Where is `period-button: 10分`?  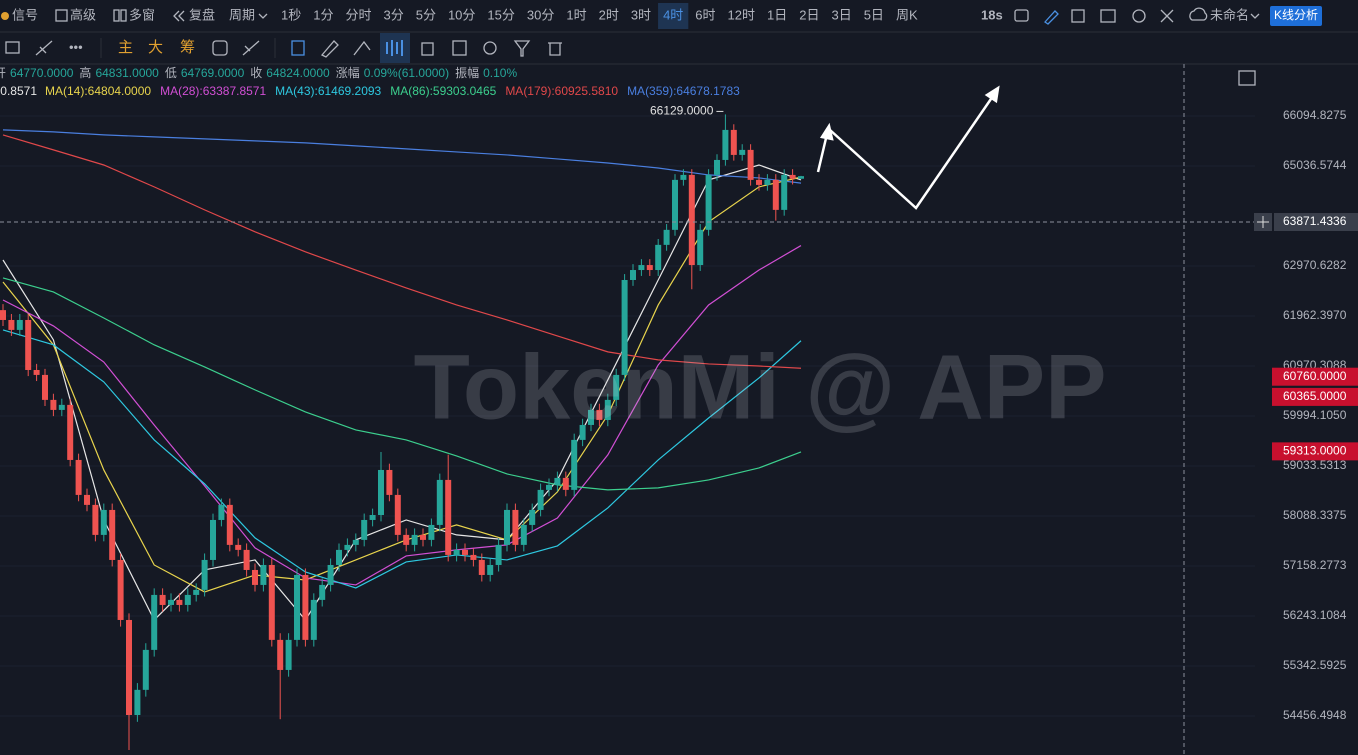 period-button: 10分 is located at coordinates (461, 14).